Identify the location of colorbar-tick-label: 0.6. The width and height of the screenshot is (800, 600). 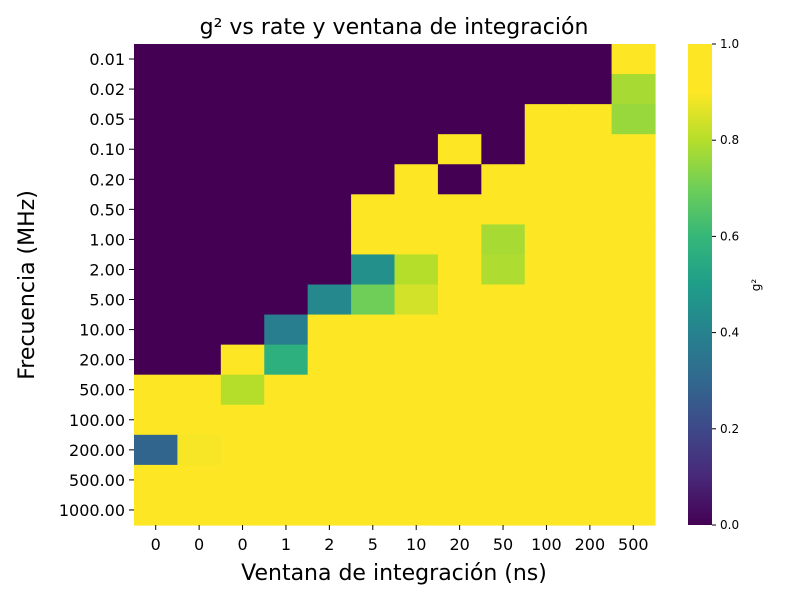
(729, 236).